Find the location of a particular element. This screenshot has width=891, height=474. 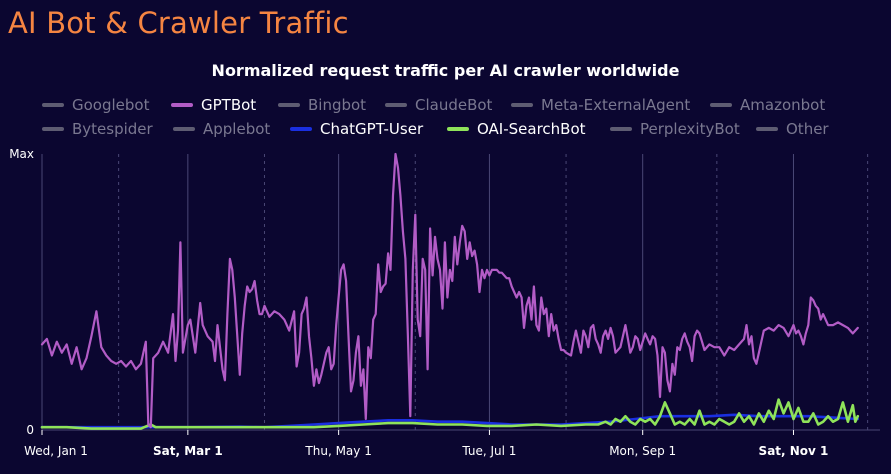

legend-item-oai-searchbot: OAI-SearchBot is located at coordinates (516, 129).